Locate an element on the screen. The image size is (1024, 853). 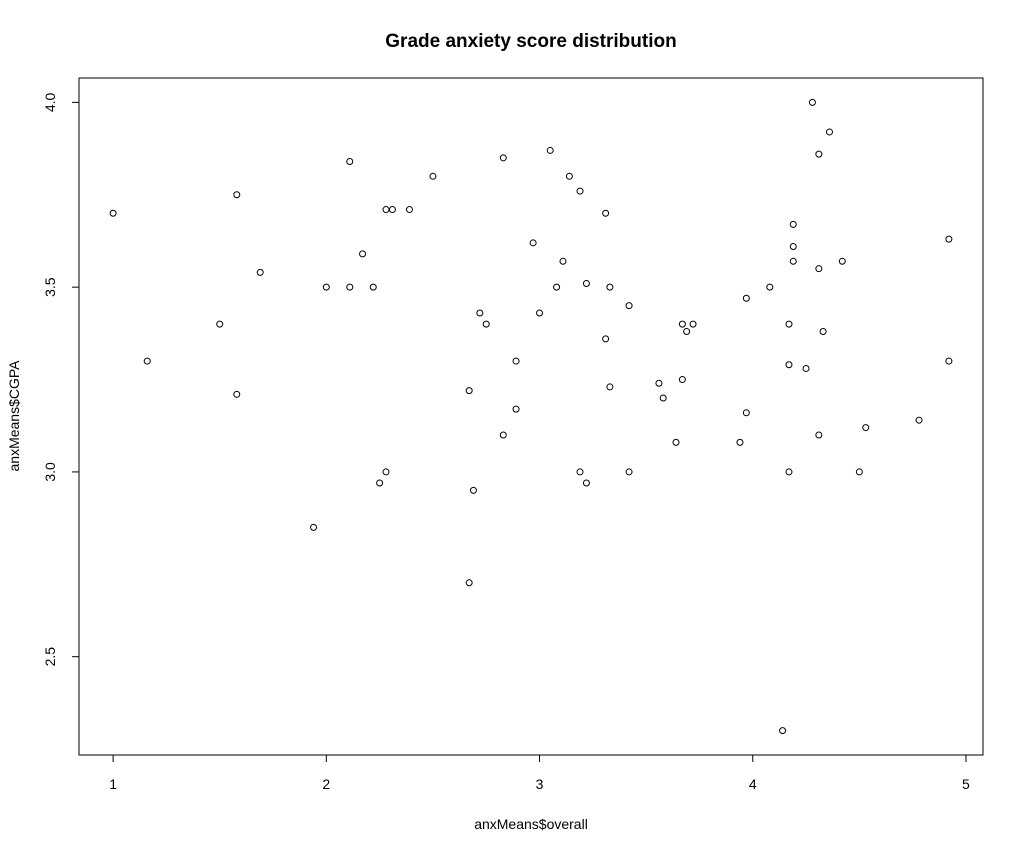
y-tick-label: 3.5 is located at coordinates (50, 287).